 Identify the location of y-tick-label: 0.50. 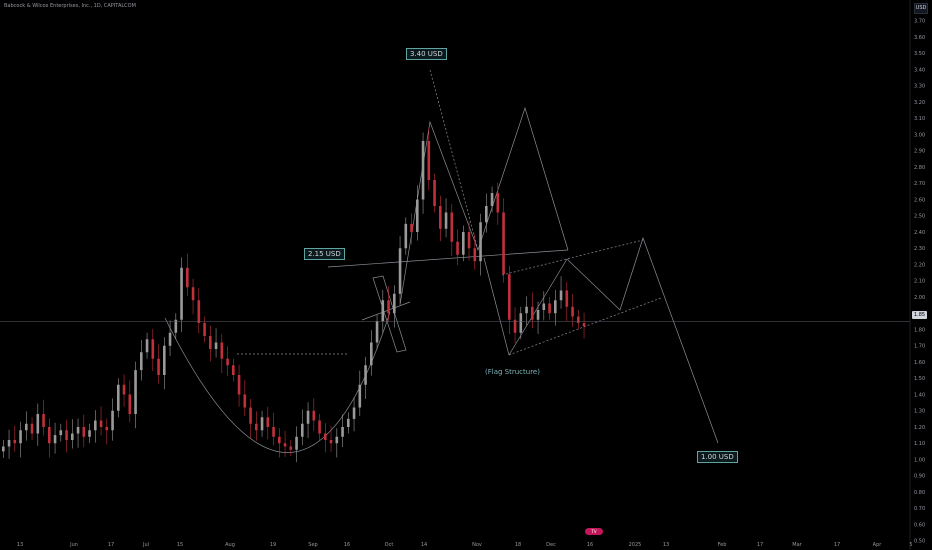
(919, 542).